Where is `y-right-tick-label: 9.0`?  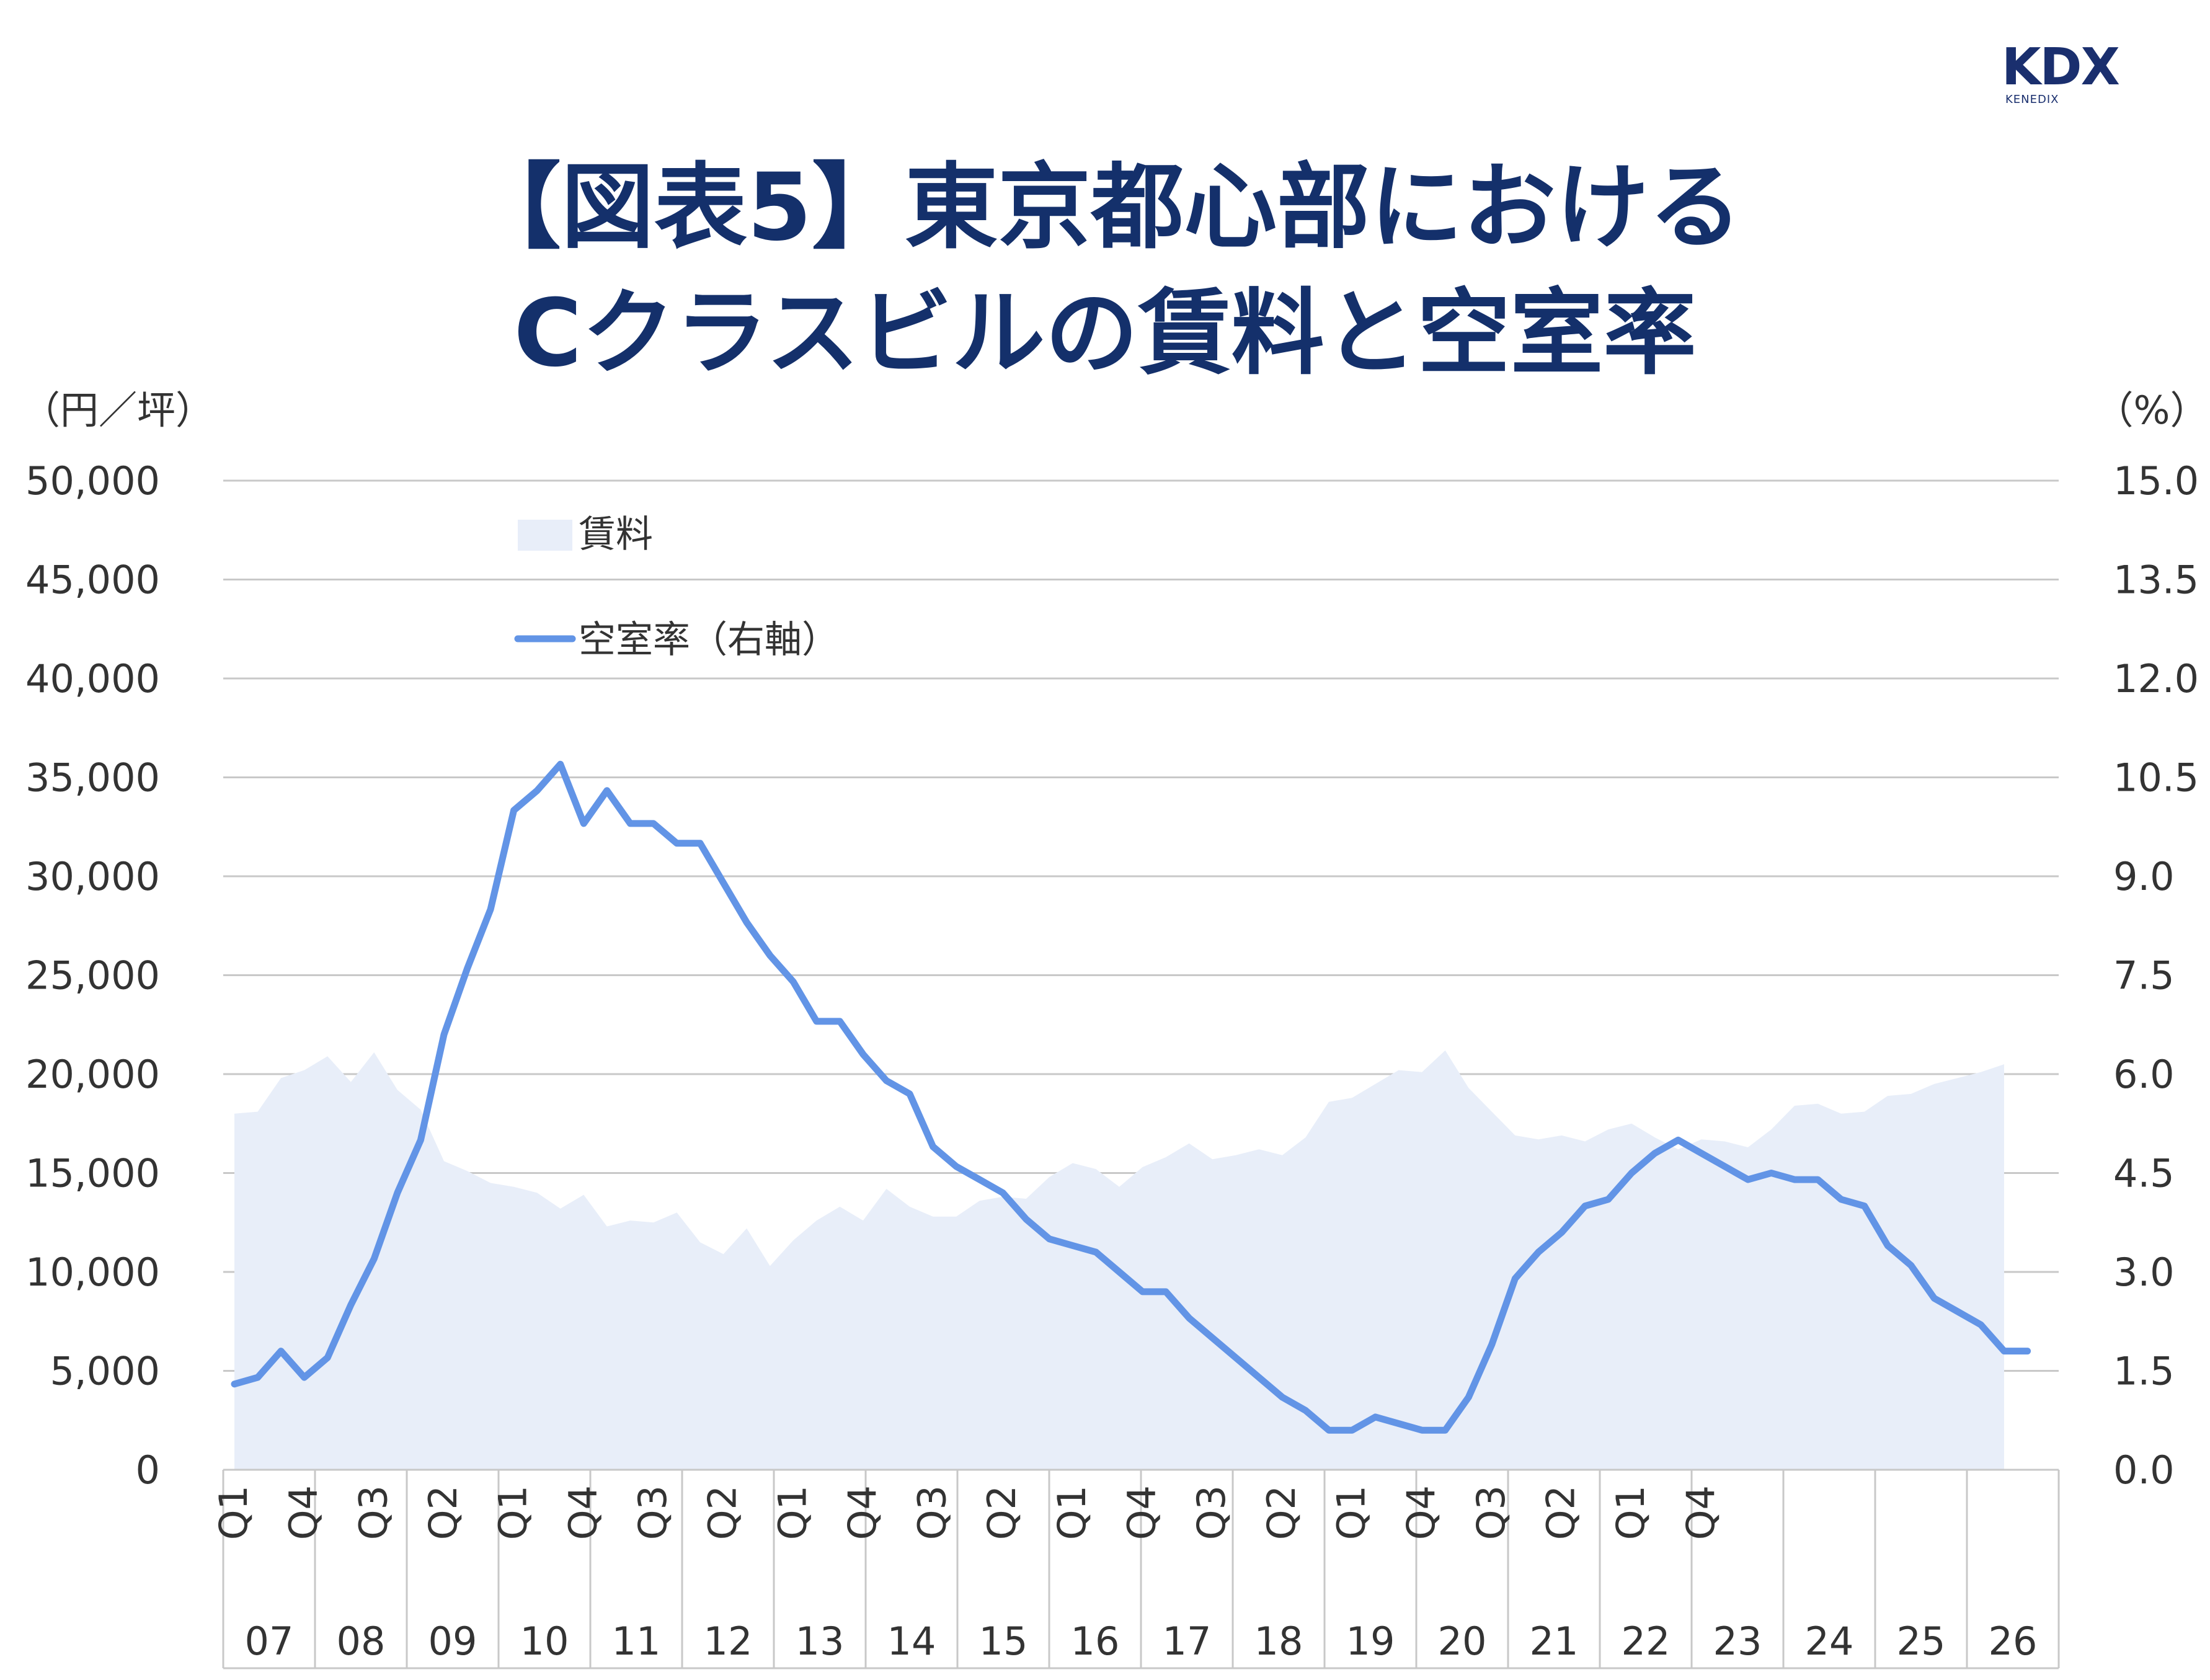 y-right-tick-label: 9.0 is located at coordinates (2144, 876).